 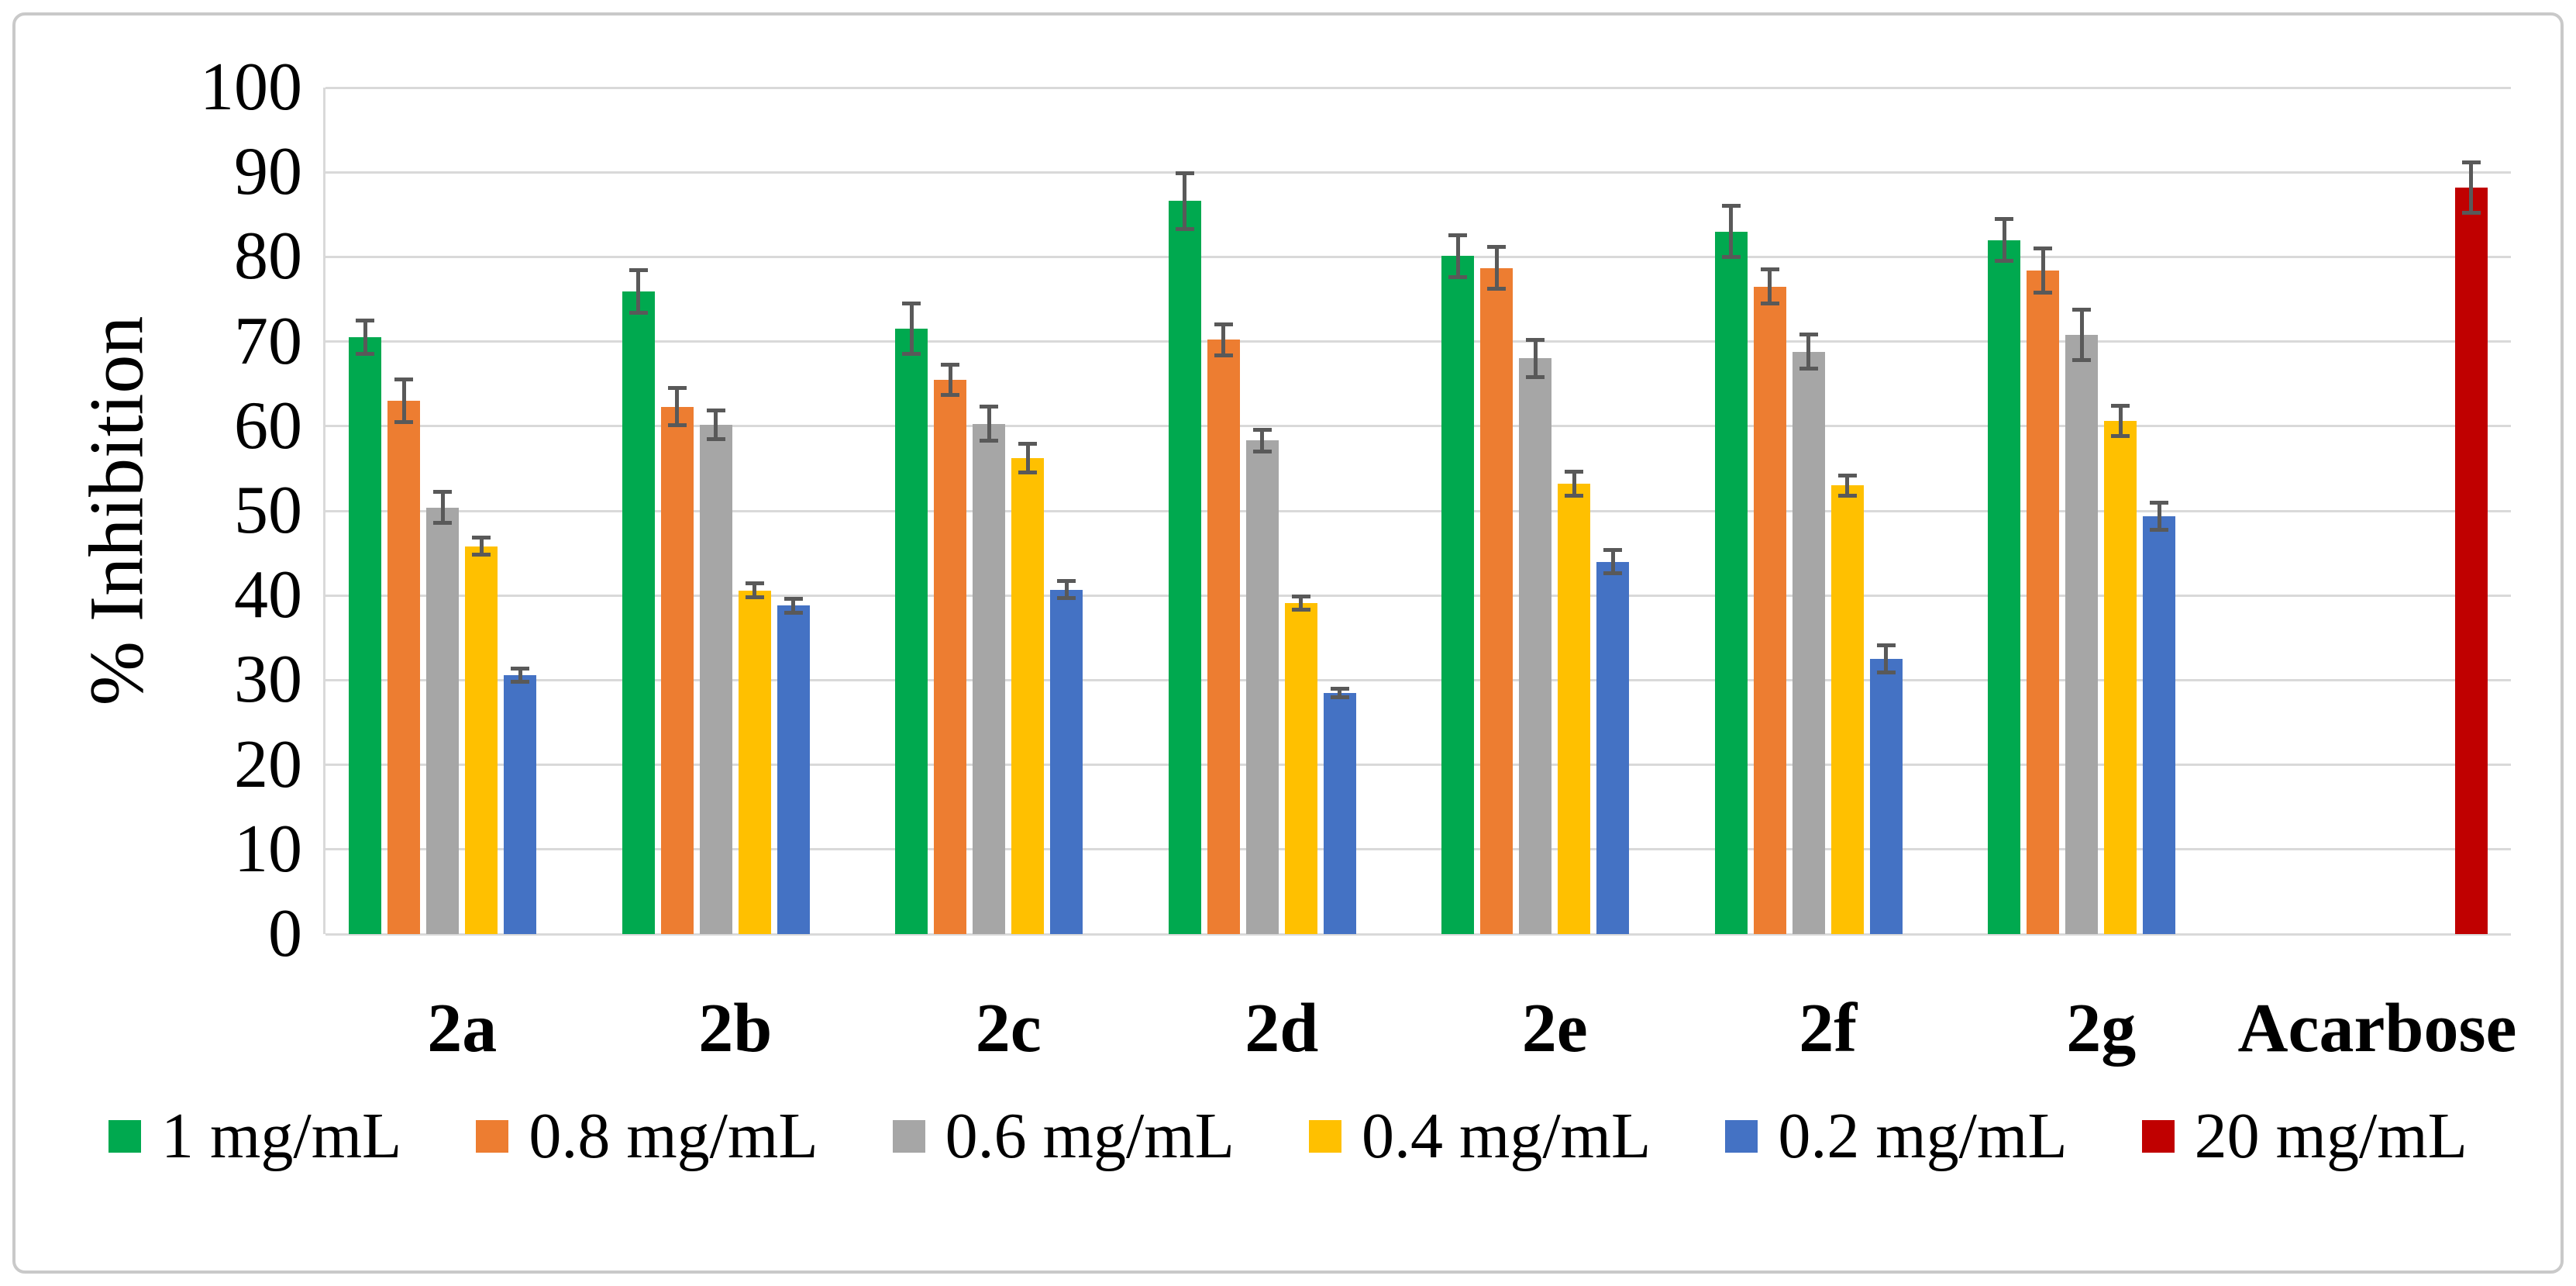 I want to click on bar-2b-0.6mgmL, so click(x=715, y=679).